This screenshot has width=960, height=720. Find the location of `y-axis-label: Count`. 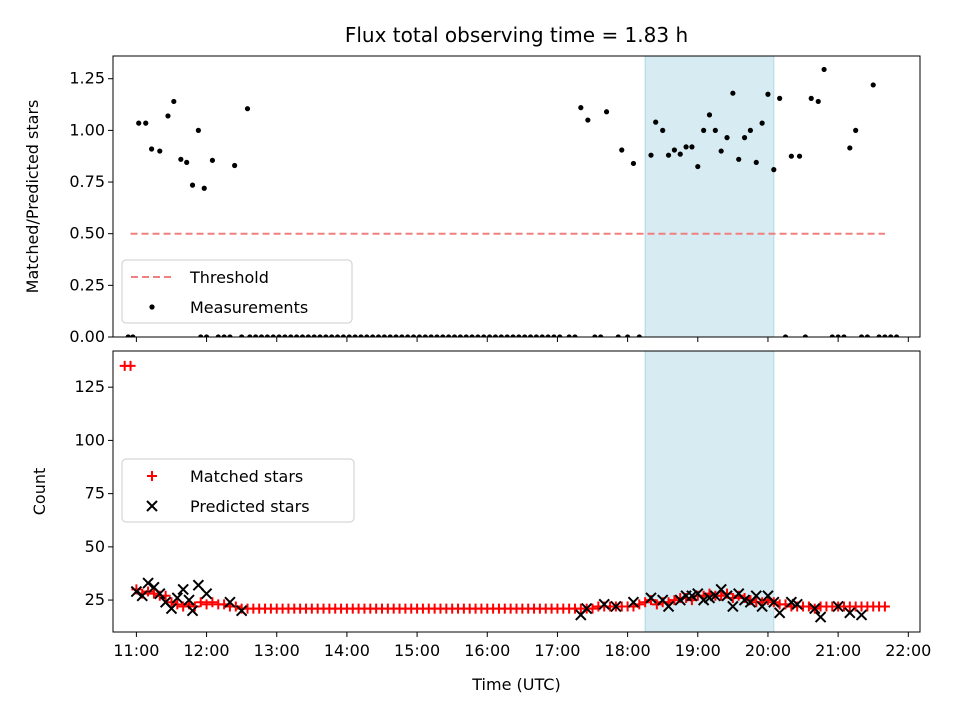

y-axis-label: Count is located at coordinates (39, 492).